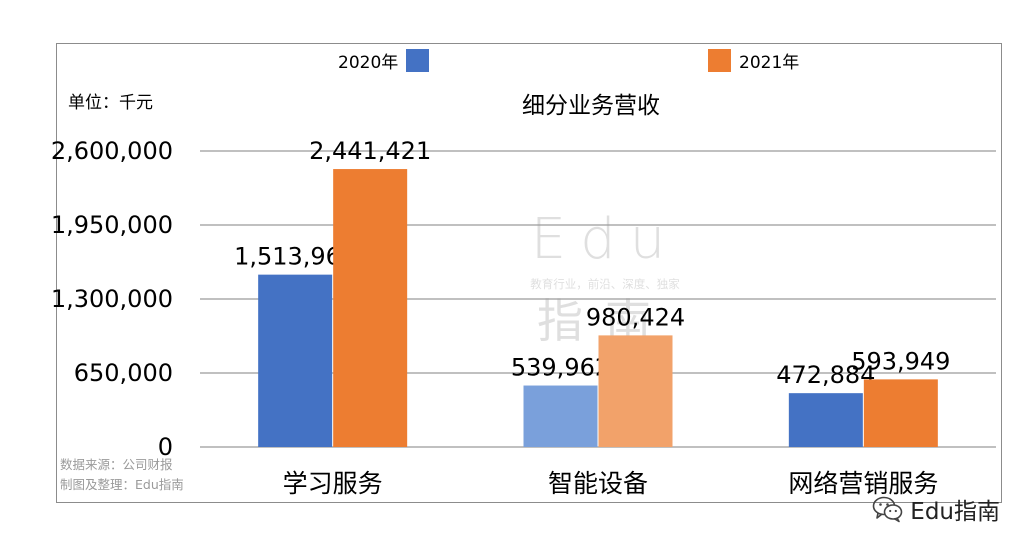 This screenshot has width=1032, height=550. Describe the element at coordinates (900, 361) in the screenshot. I see `data-label: 593,949` at that location.